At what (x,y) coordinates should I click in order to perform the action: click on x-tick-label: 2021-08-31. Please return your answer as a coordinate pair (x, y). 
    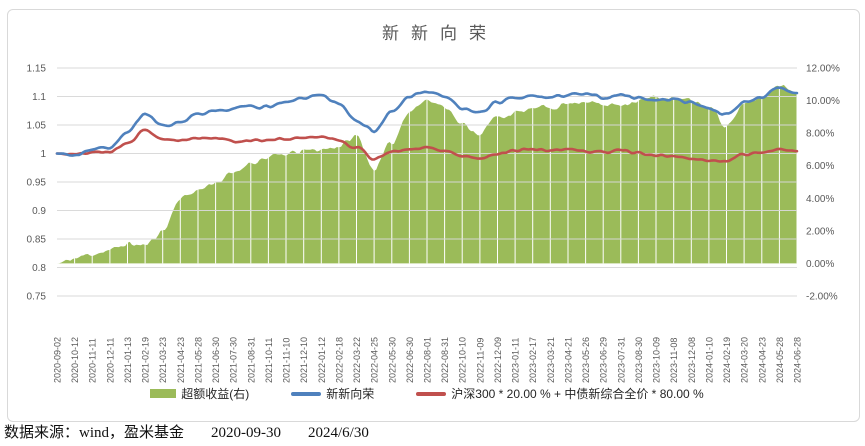
    Looking at the image, I should click on (251, 360).